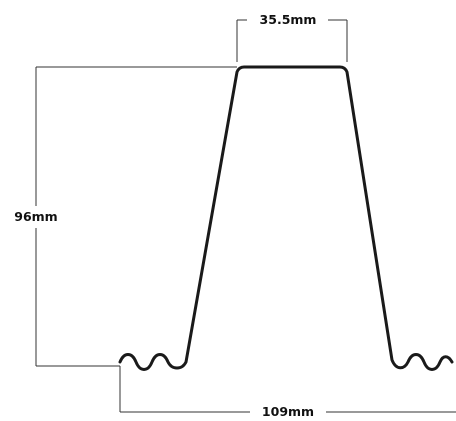 This screenshot has width=456, height=421. I want to click on pitch-label: 109mm, so click(288, 411).